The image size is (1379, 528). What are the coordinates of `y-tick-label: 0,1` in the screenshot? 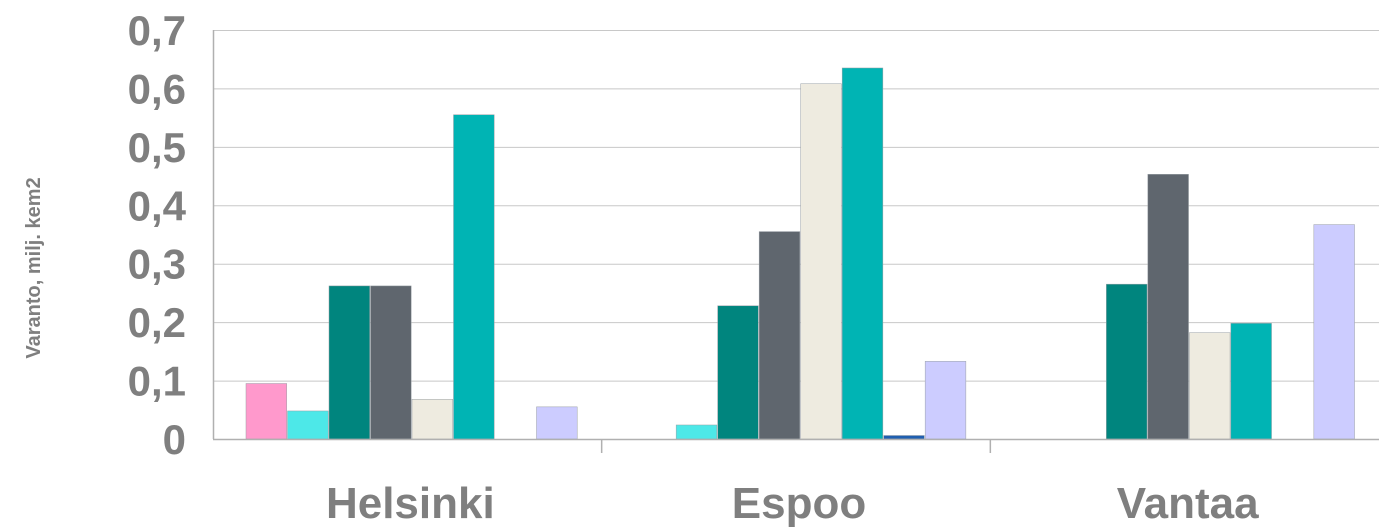 It's located at (157, 381).